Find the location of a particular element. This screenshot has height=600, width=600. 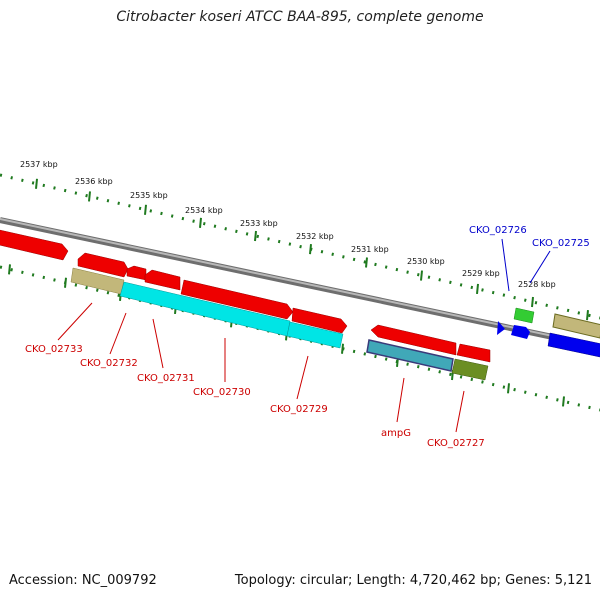

gene-label: CKO_02732 is located at coordinates (109, 363).